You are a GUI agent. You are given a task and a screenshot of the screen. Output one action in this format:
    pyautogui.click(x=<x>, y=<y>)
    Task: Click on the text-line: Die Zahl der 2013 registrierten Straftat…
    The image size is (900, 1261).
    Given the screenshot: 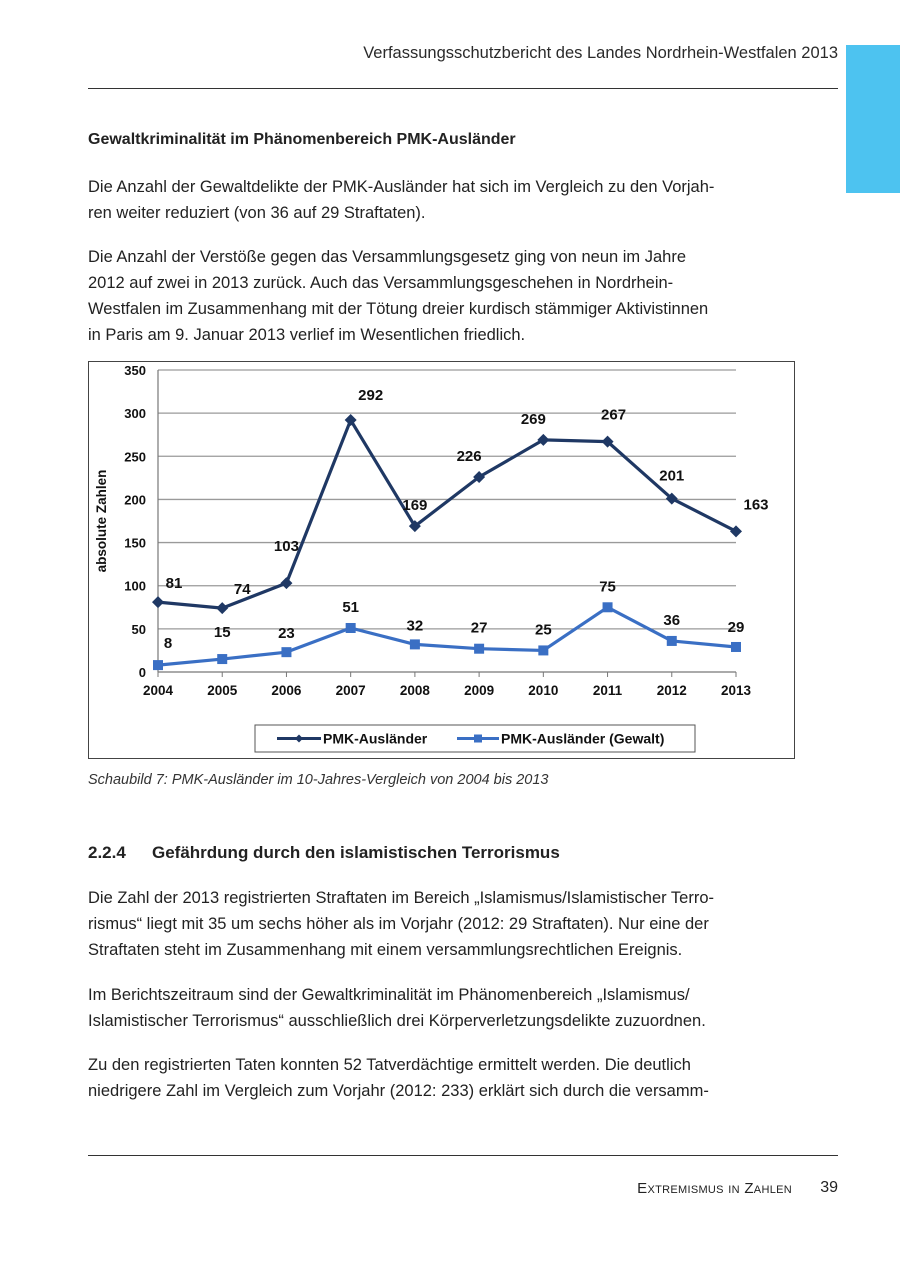 What is the action you would take?
    pyautogui.click(x=401, y=898)
    